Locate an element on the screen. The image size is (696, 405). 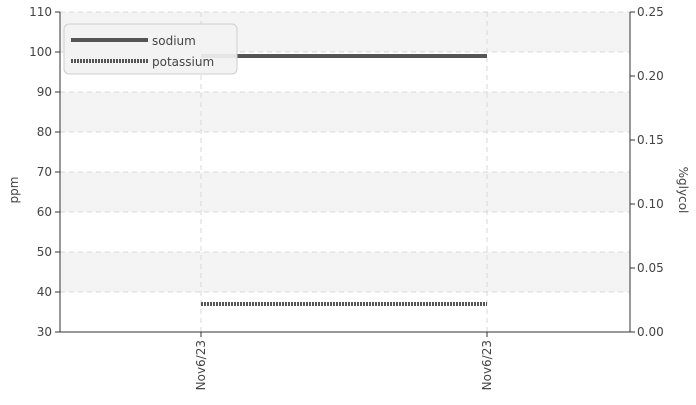
right-axis-ticks: 0.00 0.05 0.10 0.15 0.20 0.25 is located at coordinates (647, 172).